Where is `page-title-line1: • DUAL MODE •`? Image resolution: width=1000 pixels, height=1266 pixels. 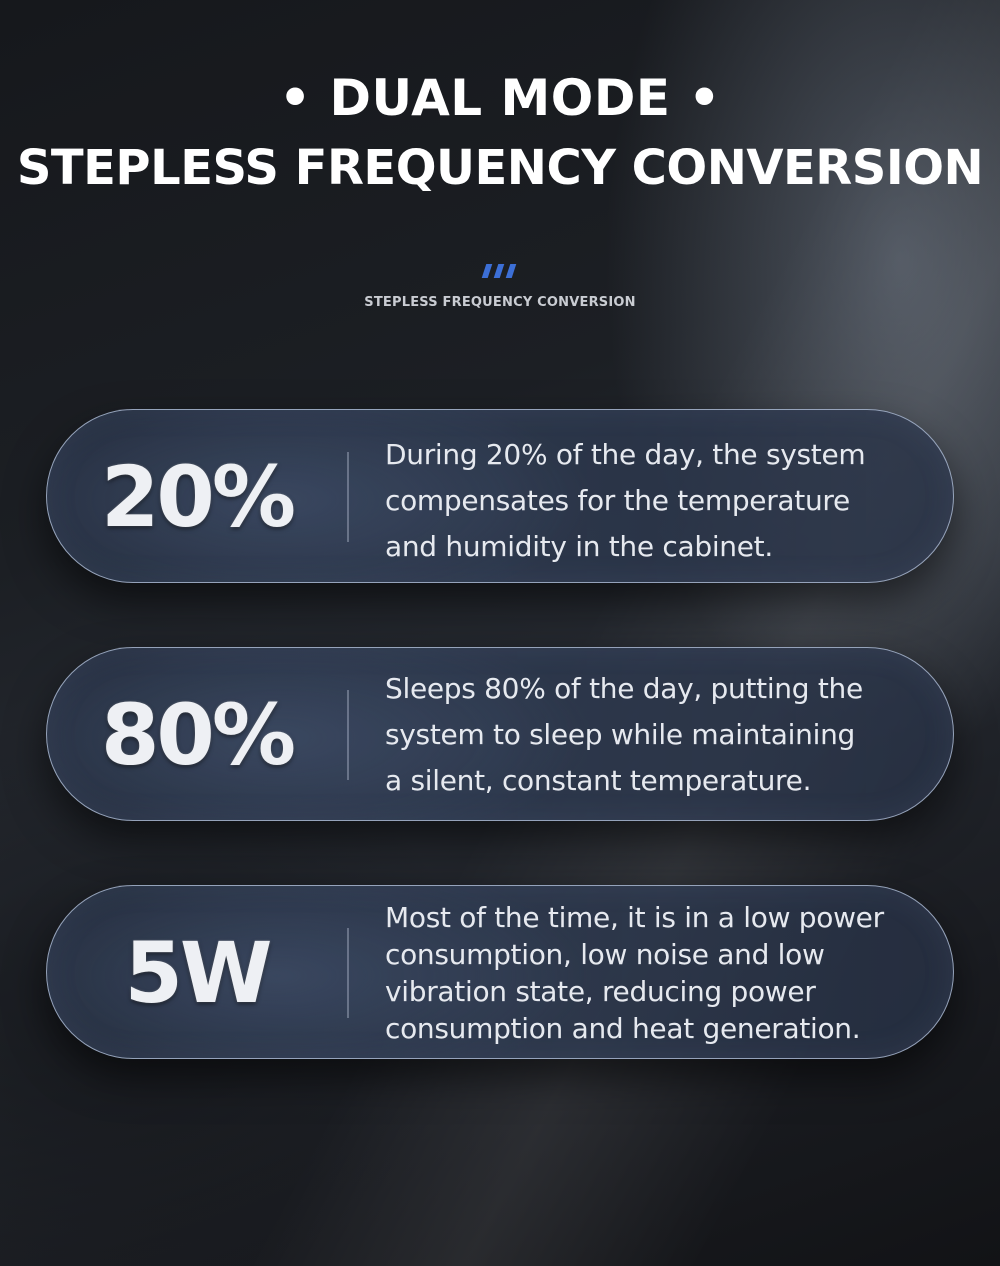 page-title-line1: • DUAL MODE • is located at coordinates (500, 98).